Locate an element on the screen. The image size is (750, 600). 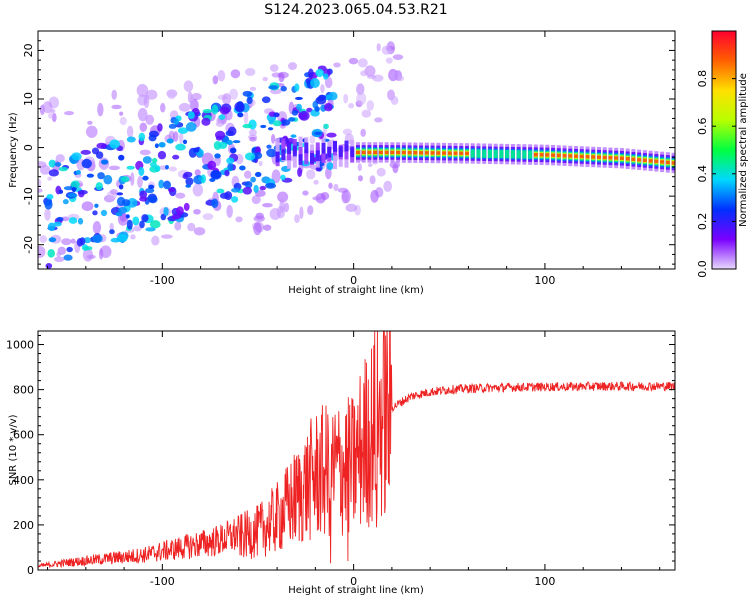
spectrogram-xlabel: Height of straight line (km) is located at coordinates (356, 290).